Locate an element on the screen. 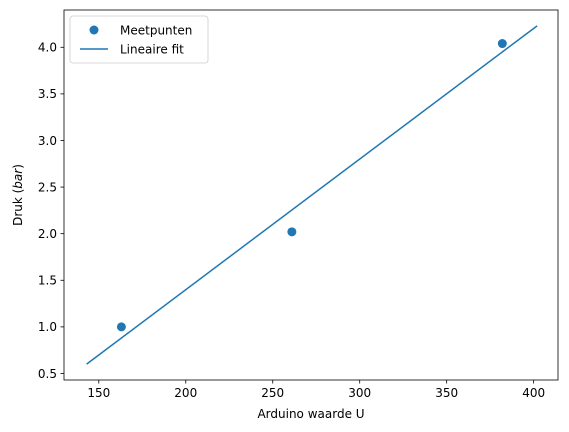  x-tick-label: 150 is located at coordinates (98, 393).